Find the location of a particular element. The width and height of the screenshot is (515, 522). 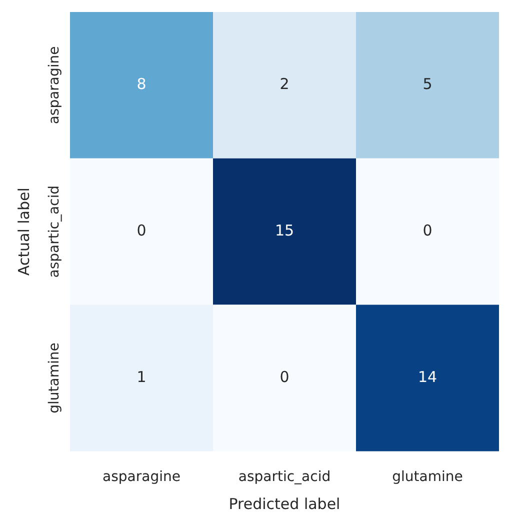

data-label: 14 is located at coordinates (428, 377).